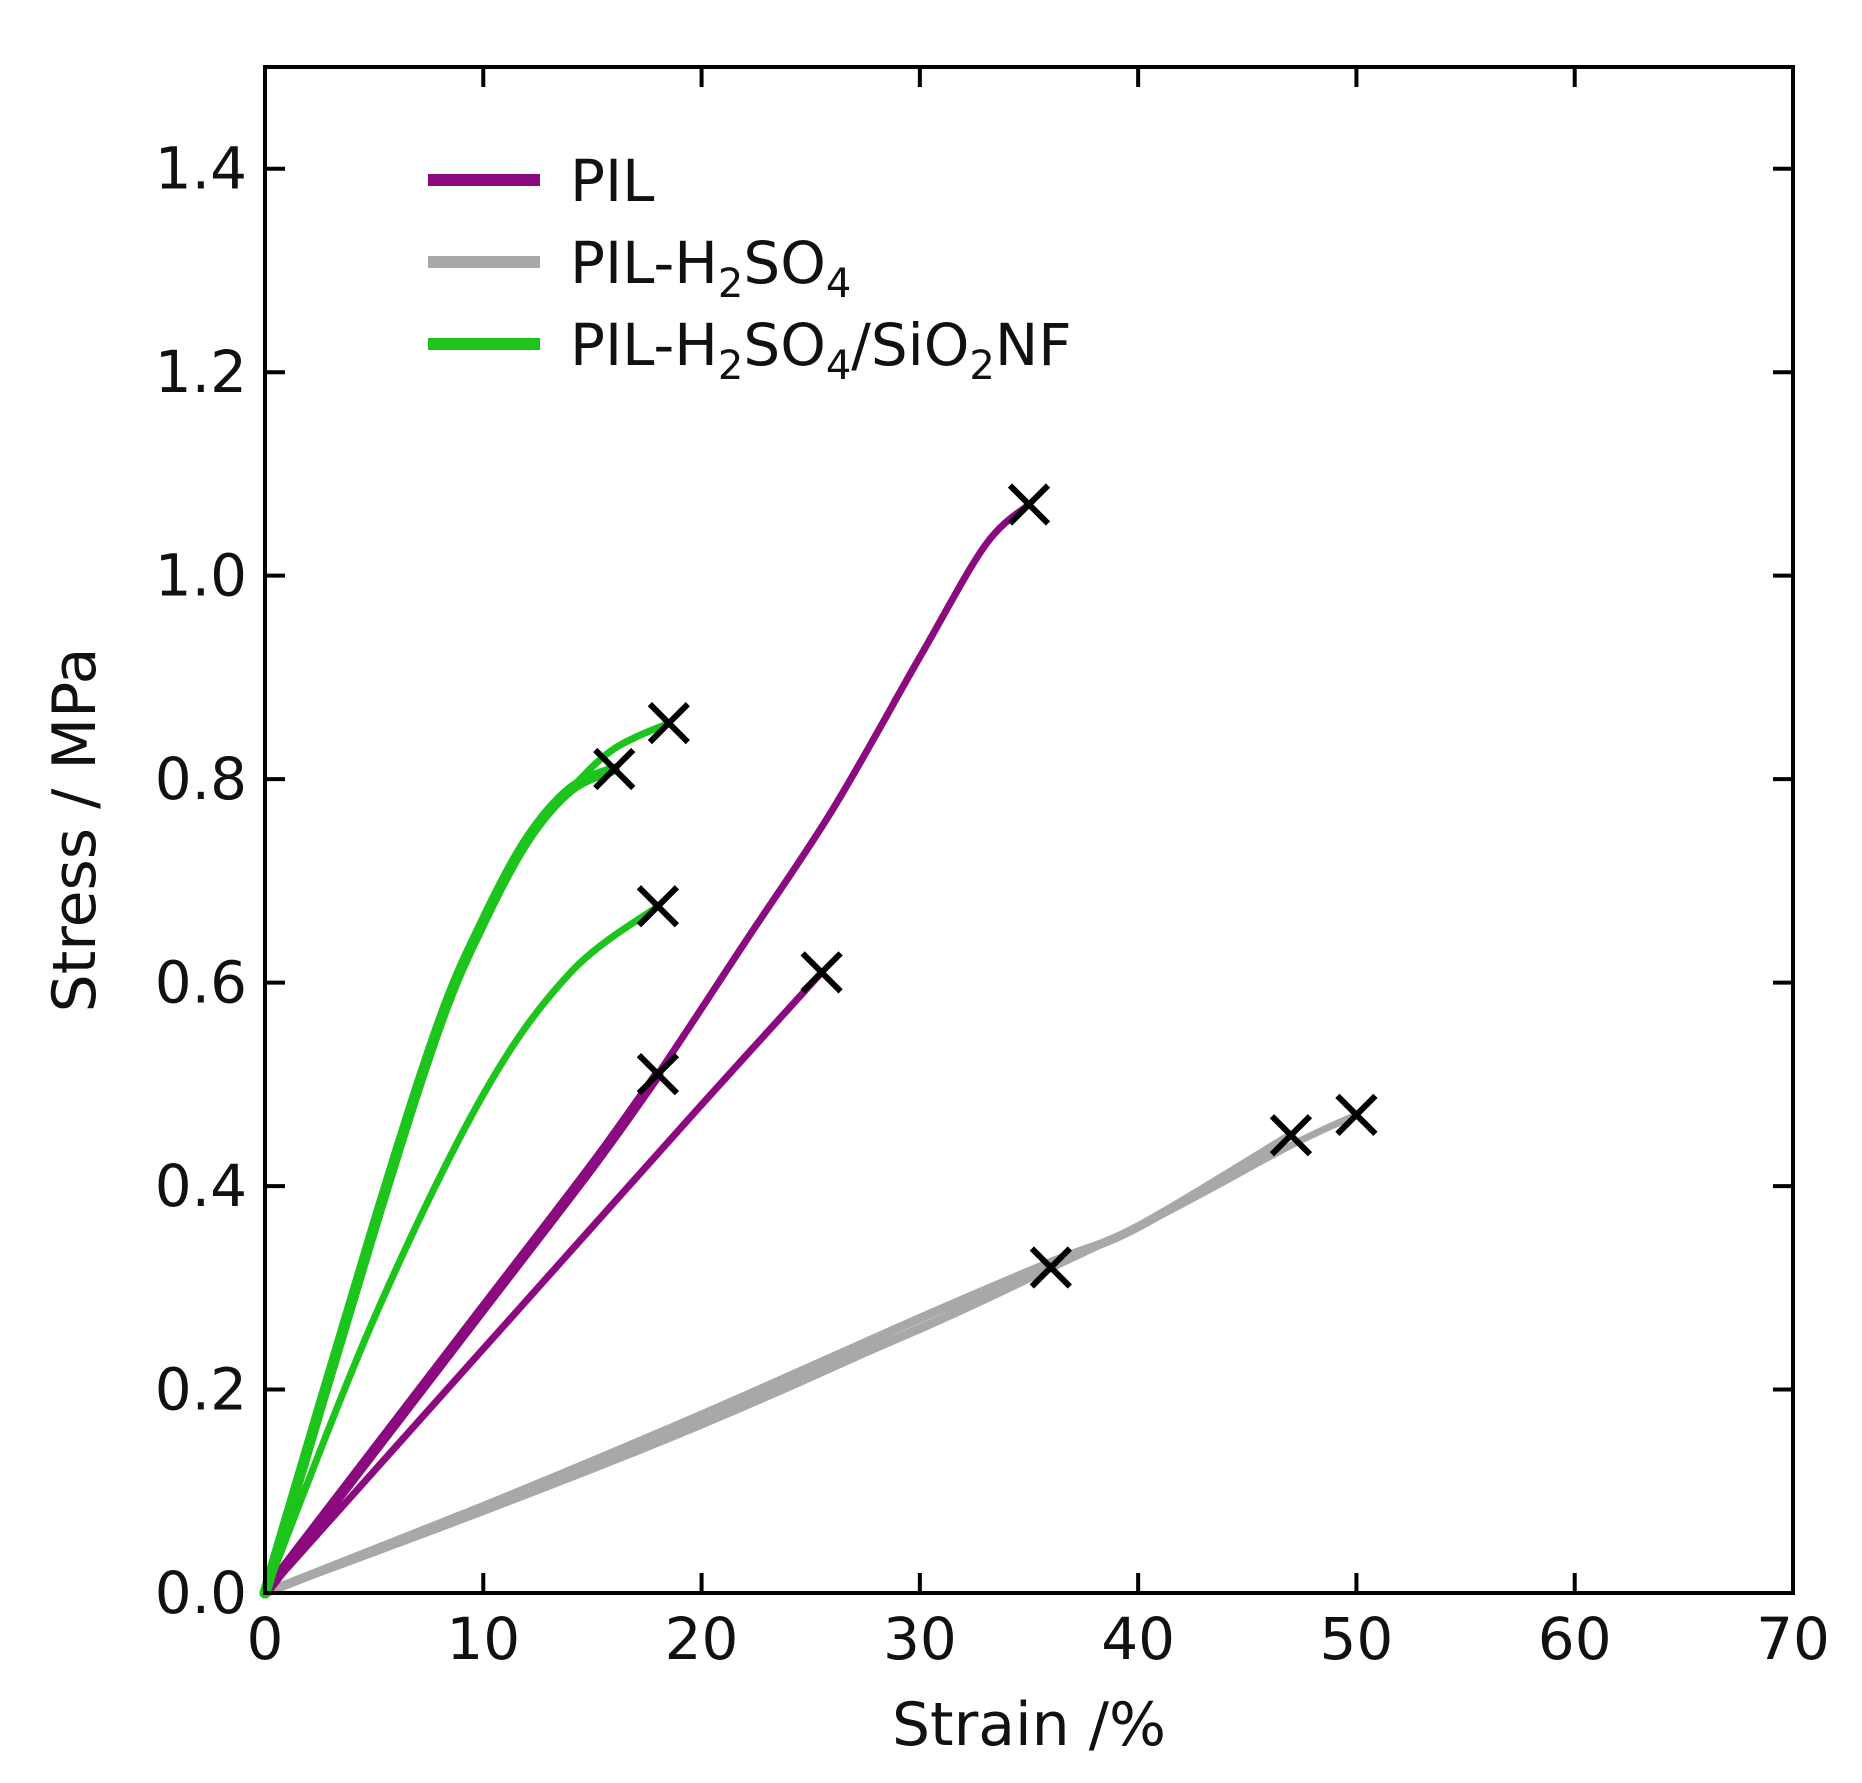 The width and height of the screenshot is (1862, 1783). What do you see at coordinates (483, 1639) in the screenshot?
I see `x-tick-label: 10` at bounding box center [483, 1639].